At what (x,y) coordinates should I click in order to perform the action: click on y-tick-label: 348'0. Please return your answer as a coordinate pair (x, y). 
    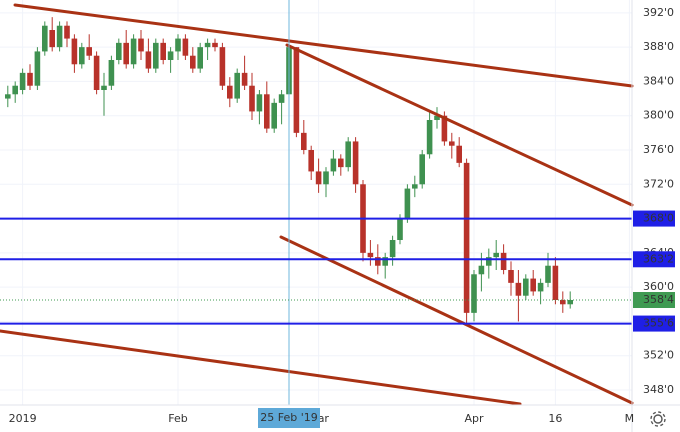
    Looking at the image, I should click on (658, 389).